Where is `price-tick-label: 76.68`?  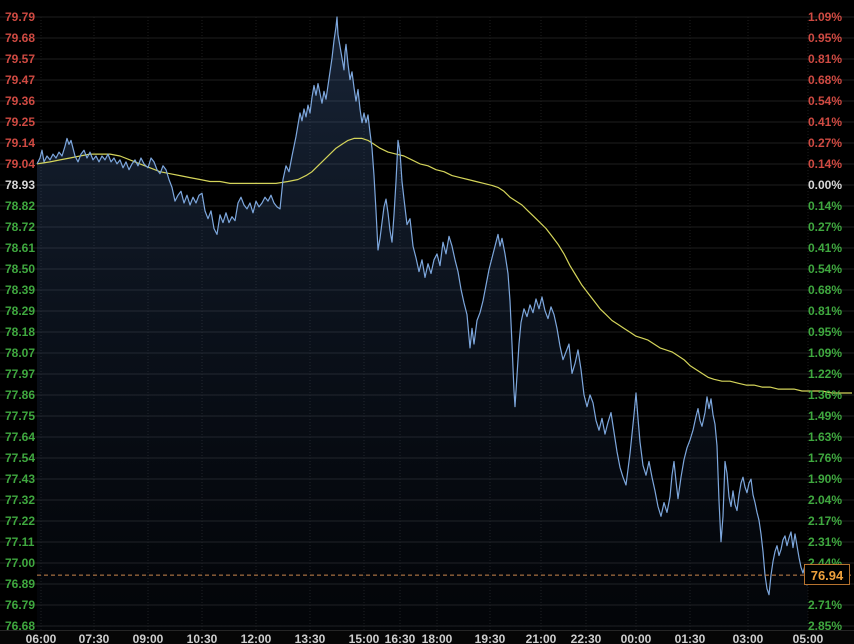 price-tick-label: 76.68 is located at coordinates (20, 626).